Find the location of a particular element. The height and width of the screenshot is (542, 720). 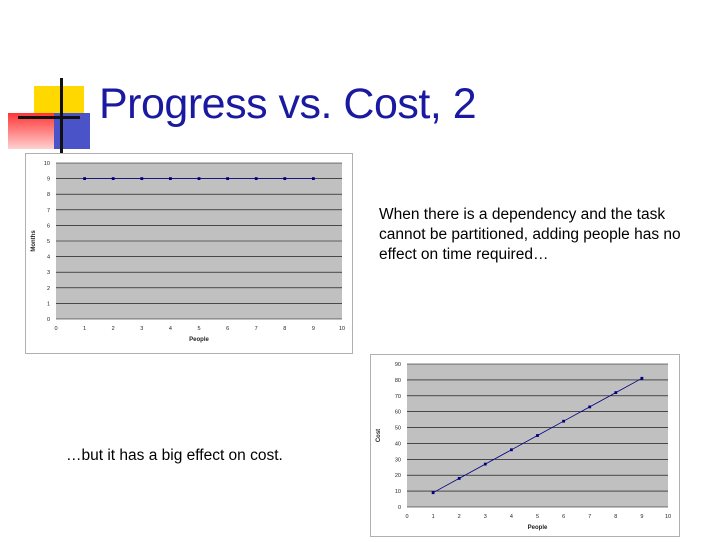

cost-chart-x-tick-label: 1 is located at coordinates (433, 517).